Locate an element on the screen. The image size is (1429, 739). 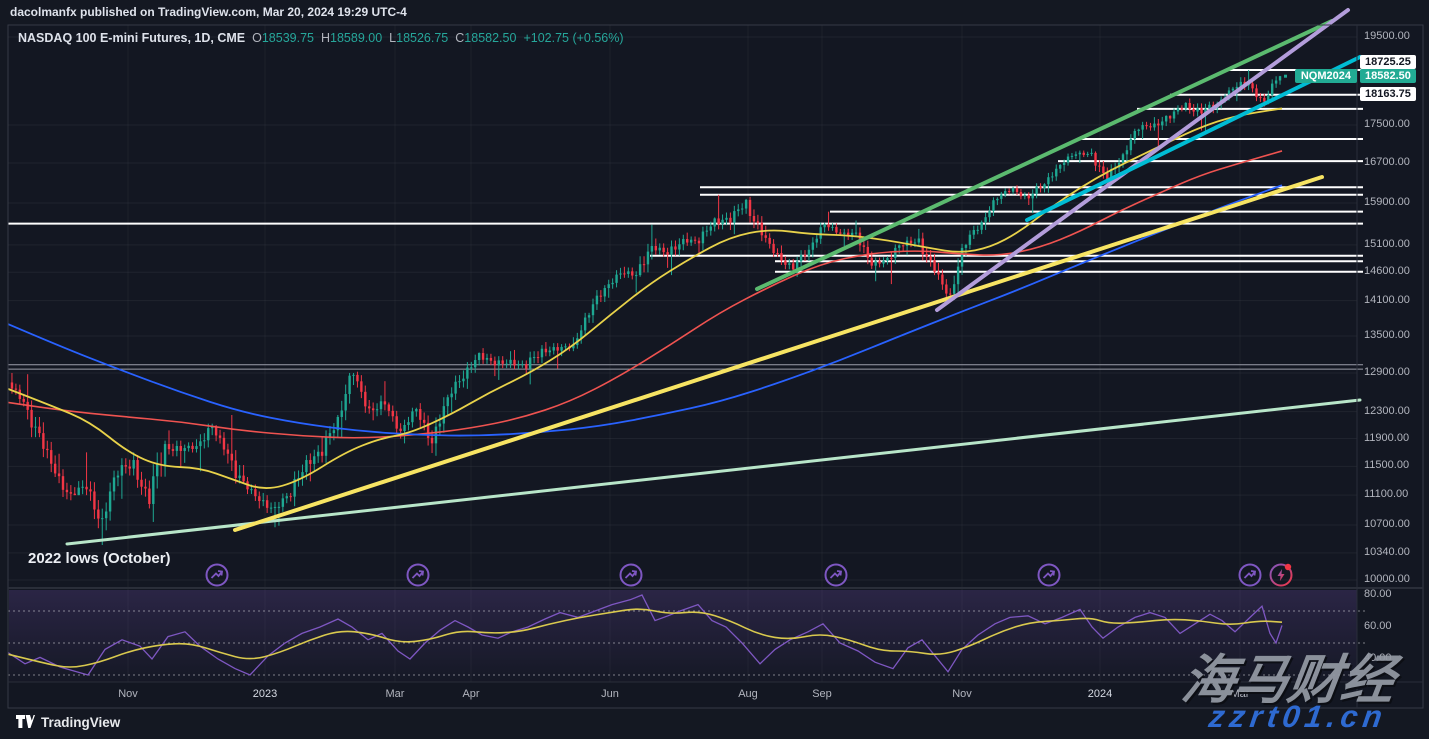
time-axis-label: 2024 is located at coordinates (1100, 694).